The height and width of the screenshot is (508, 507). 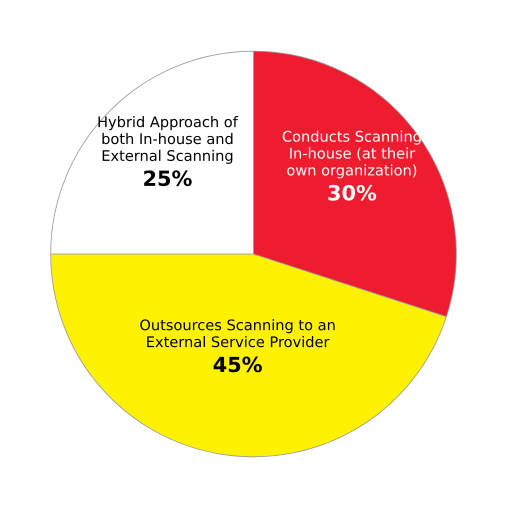 What do you see at coordinates (237, 333) in the screenshot?
I see `slice-label: Outsources Scanning to an External Service Provider` at bounding box center [237, 333].